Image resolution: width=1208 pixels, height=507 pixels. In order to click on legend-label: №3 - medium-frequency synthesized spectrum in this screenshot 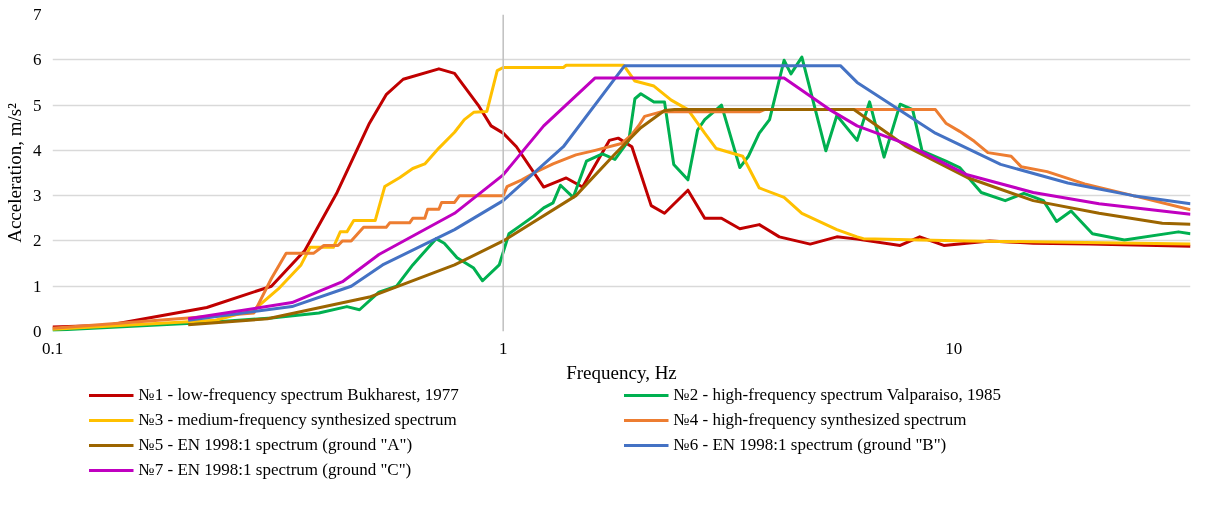, I will do `click(298, 420)`.